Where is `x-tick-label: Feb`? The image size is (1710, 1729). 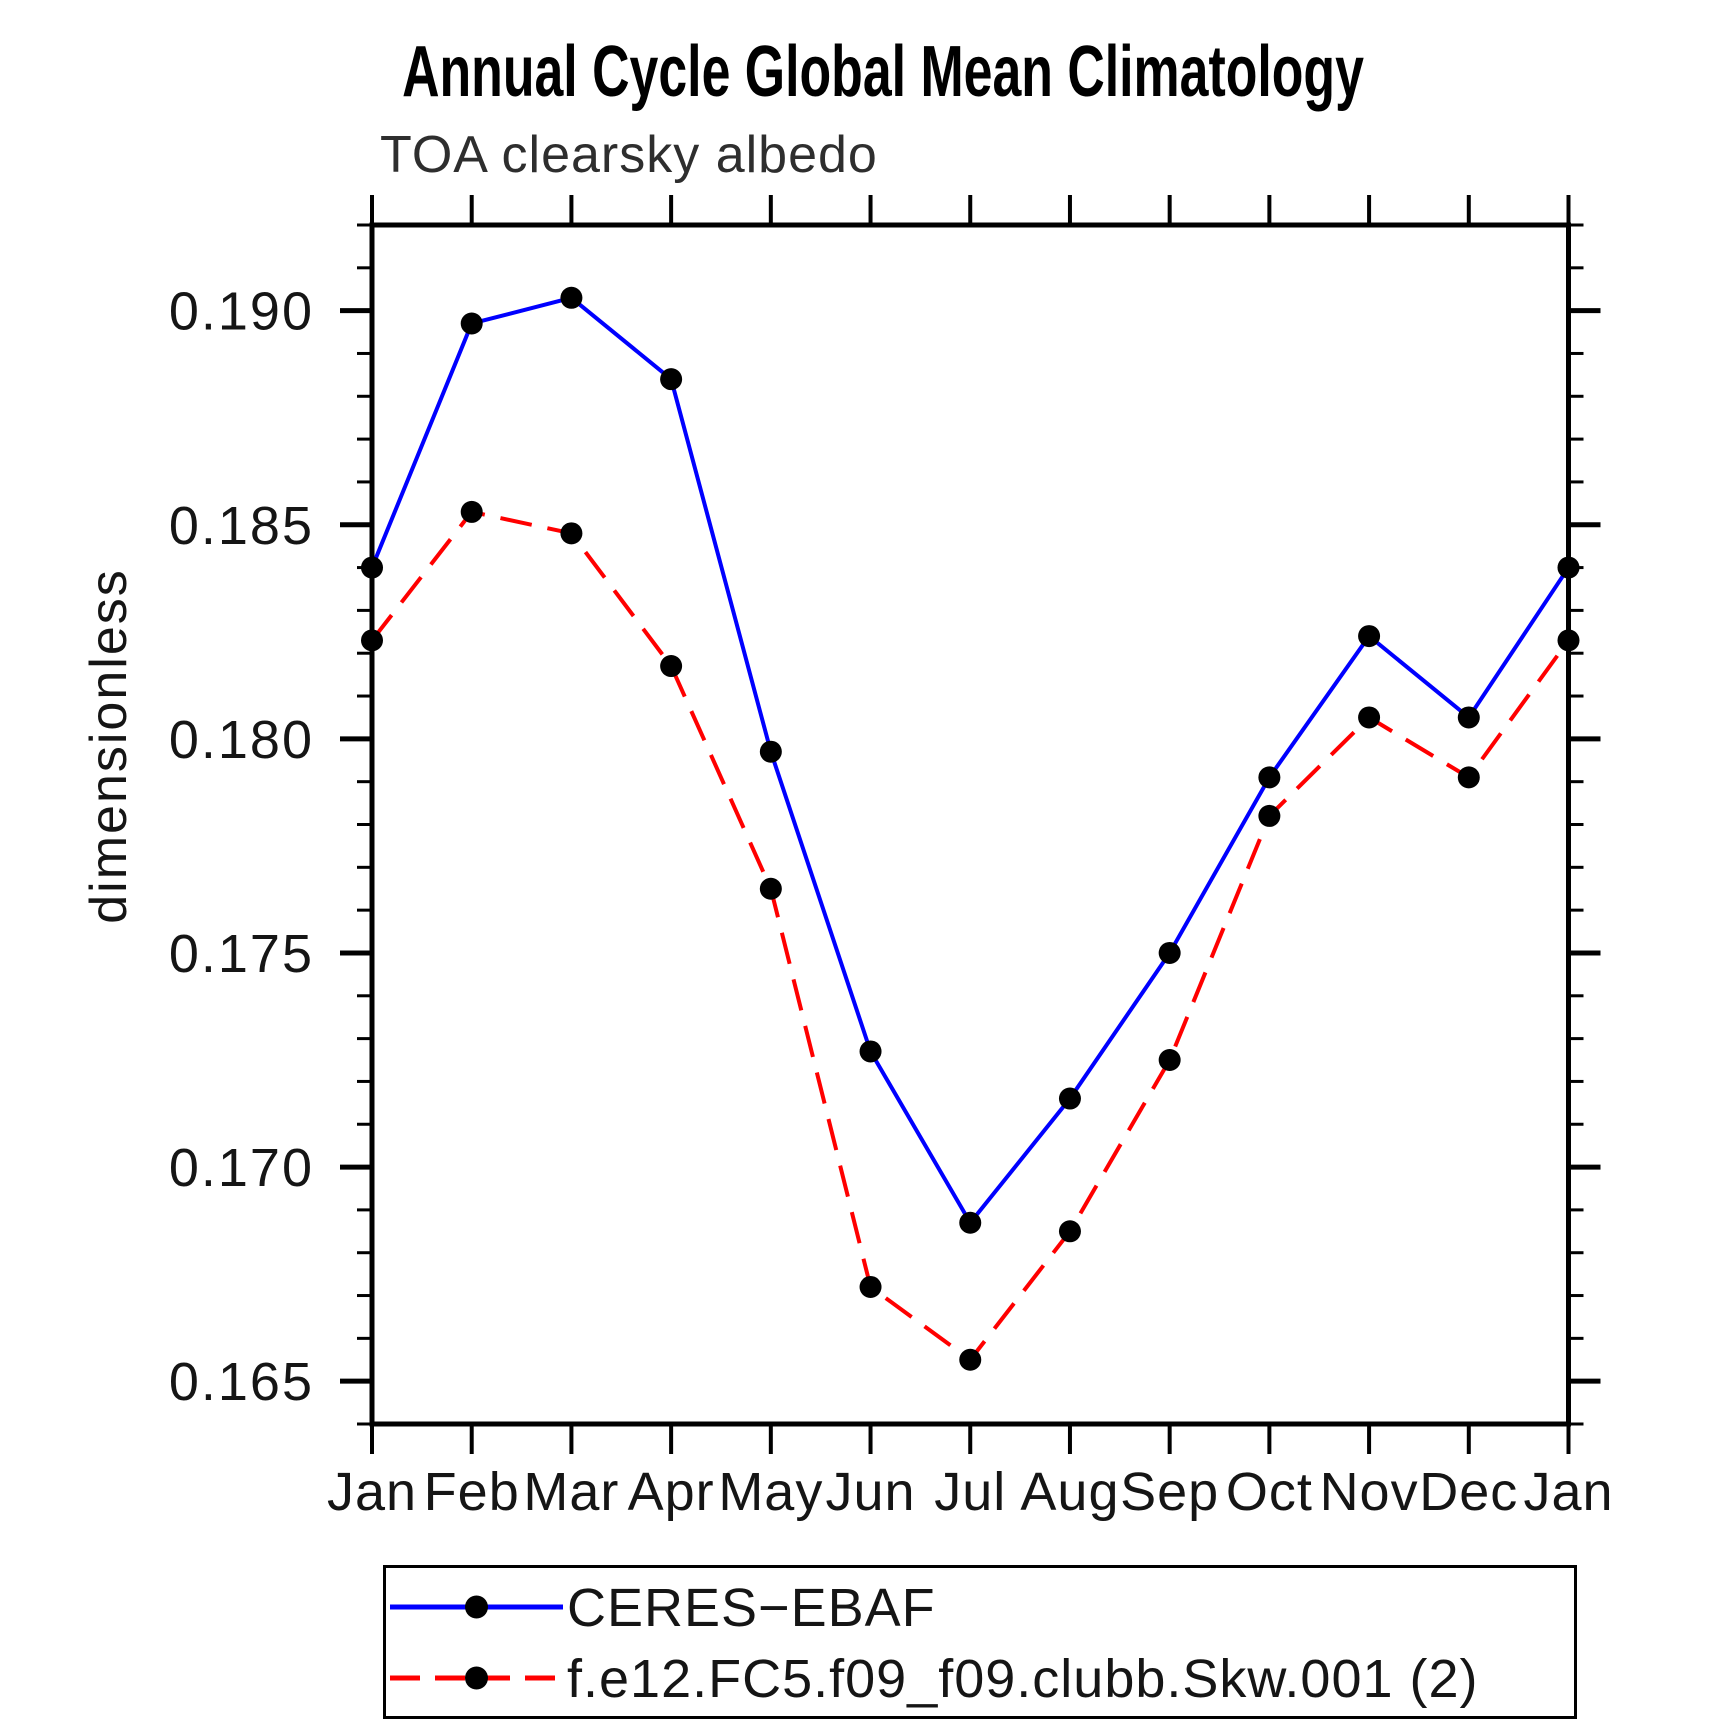 x-tick-label: Feb is located at coordinates (472, 1492).